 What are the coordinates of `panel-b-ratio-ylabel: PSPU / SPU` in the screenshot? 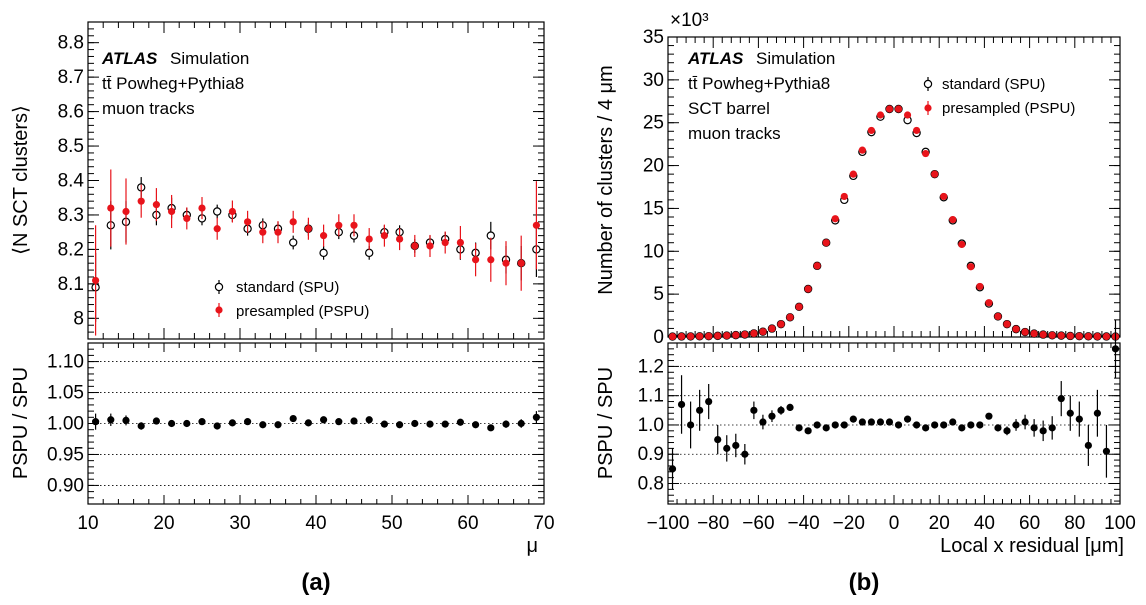 It's located at (606, 423).